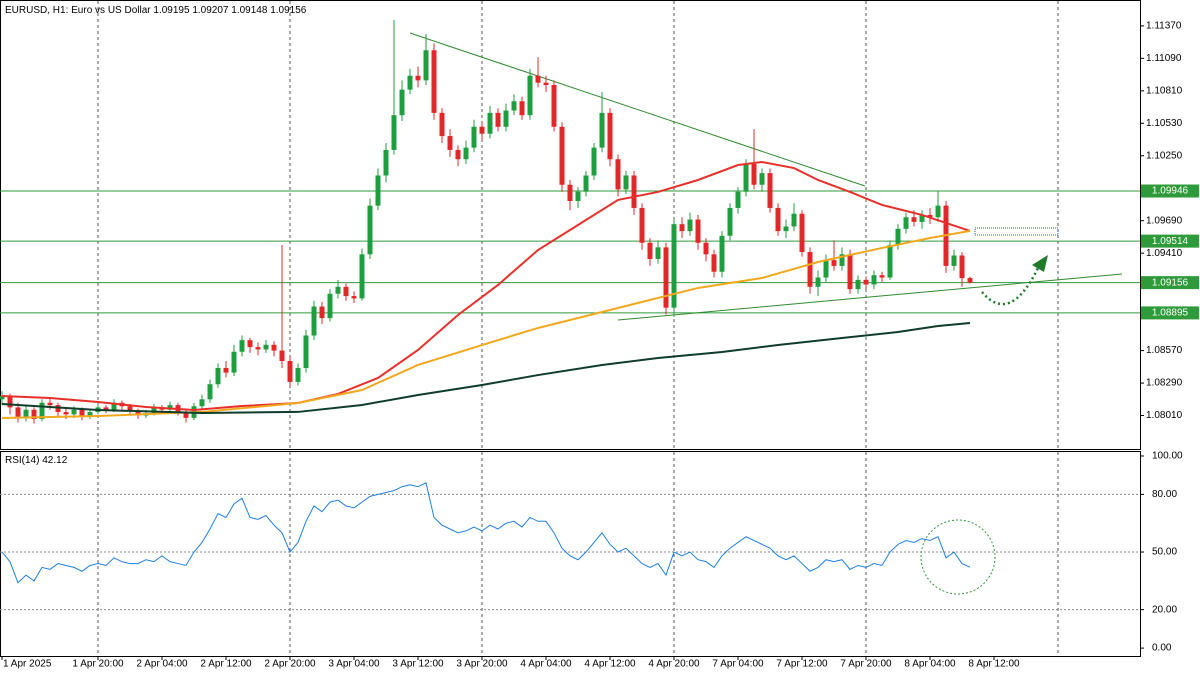 This screenshot has width=1200, height=675. I want to click on x-tick-label: 8 Apr 12:00, so click(994, 664).